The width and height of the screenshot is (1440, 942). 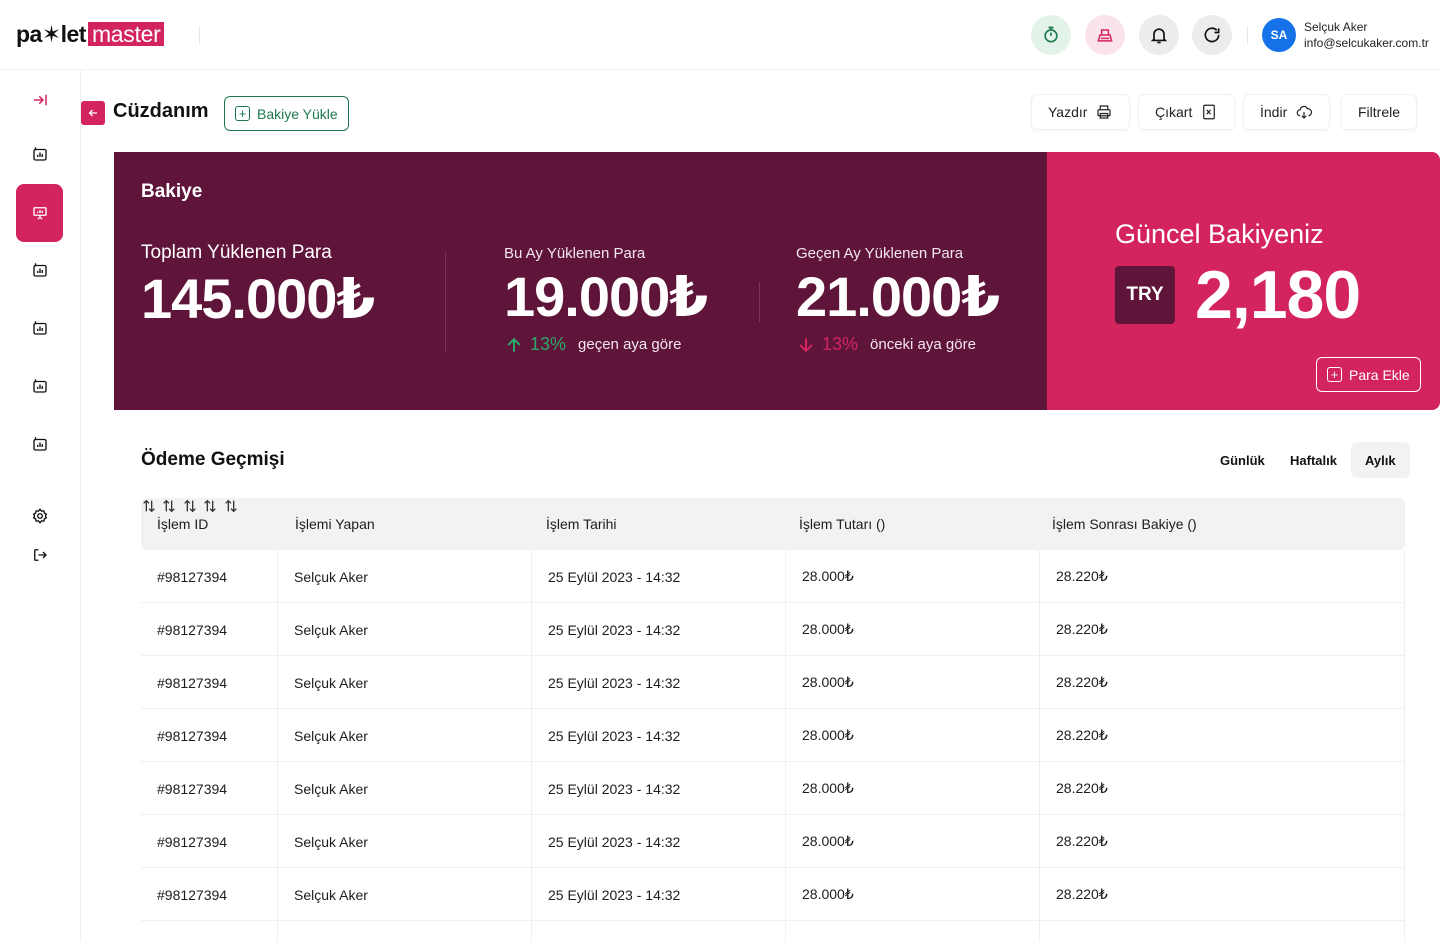 What do you see at coordinates (90, 34) in the screenshot?
I see `brand-logo: pa✶let master` at bounding box center [90, 34].